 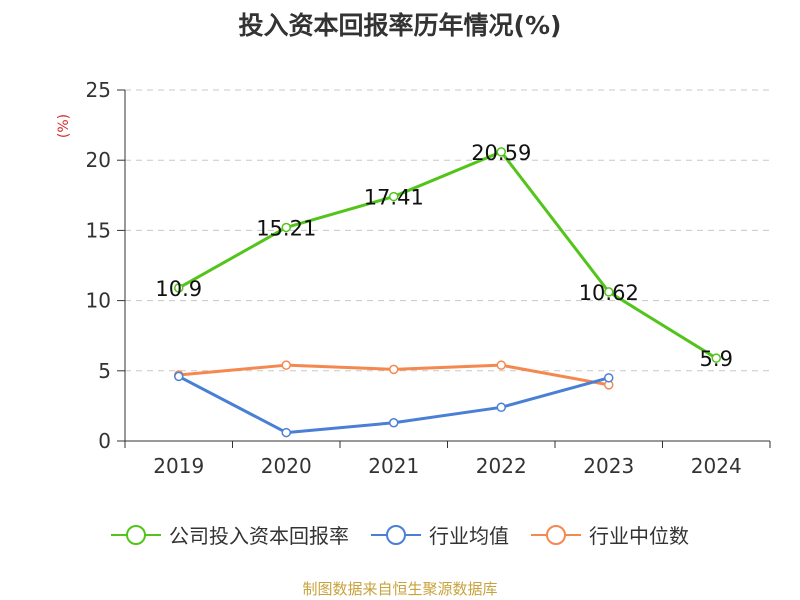 What do you see at coordinates (286, 466) in the screenshot?
I see `x-tick-label: 2020` at bounding box center [286, 466].